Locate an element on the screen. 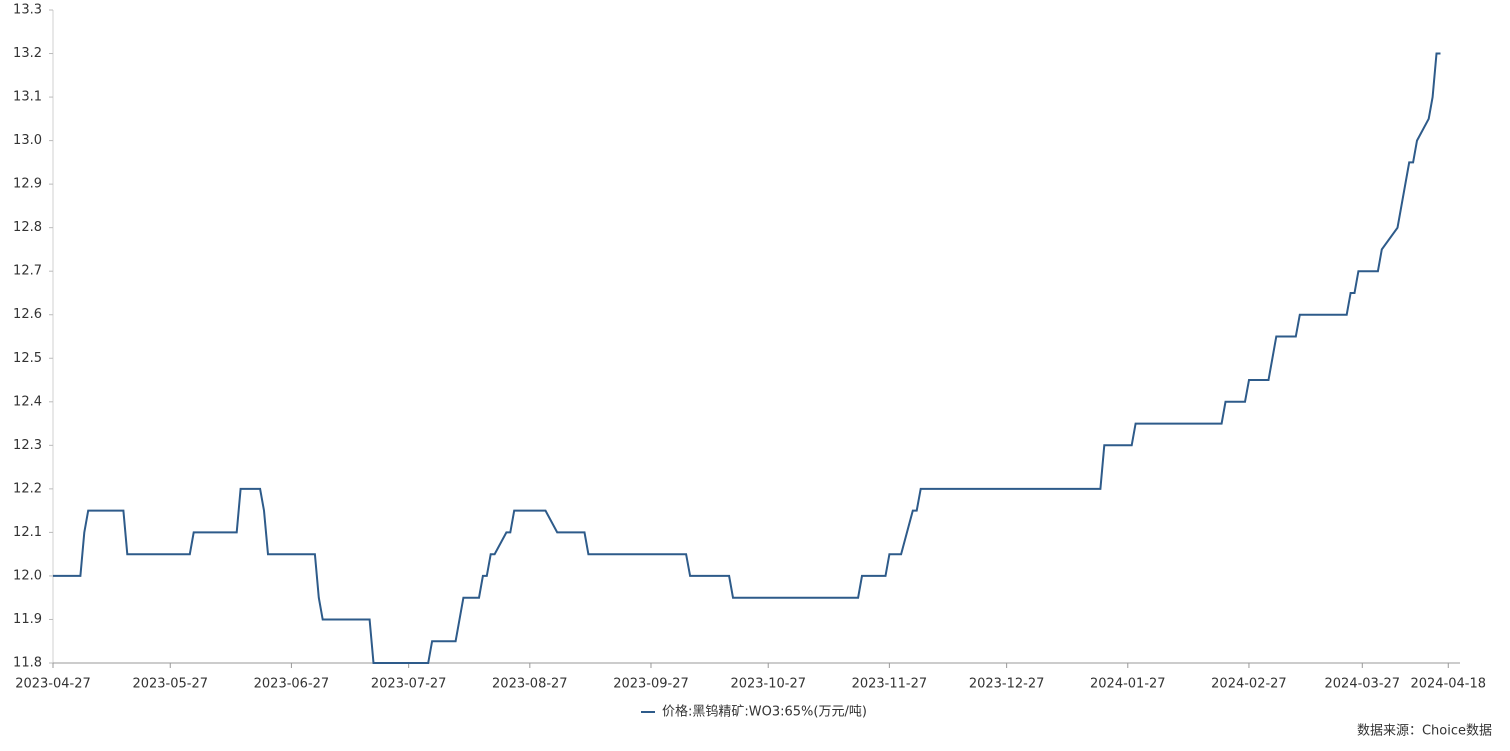 This screenshot has width=1510, height=751. y-tick-label: 12.6 is located at coordinates (27, 314).